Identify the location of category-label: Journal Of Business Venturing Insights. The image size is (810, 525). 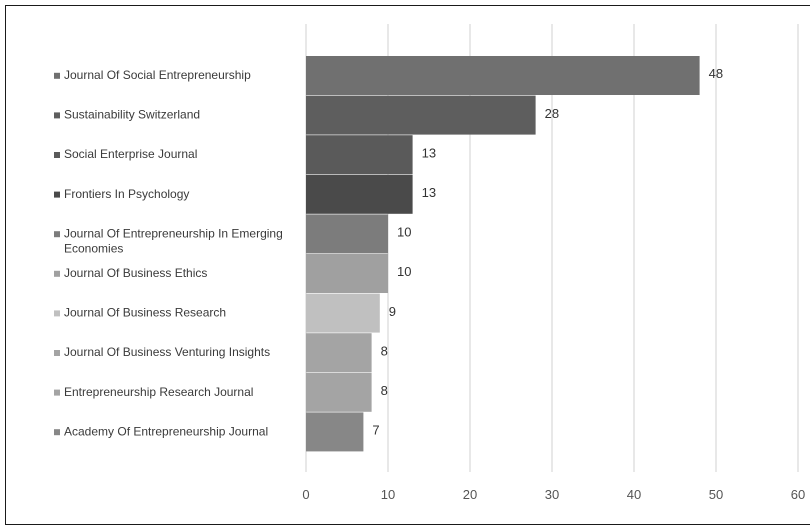
(167, 352).